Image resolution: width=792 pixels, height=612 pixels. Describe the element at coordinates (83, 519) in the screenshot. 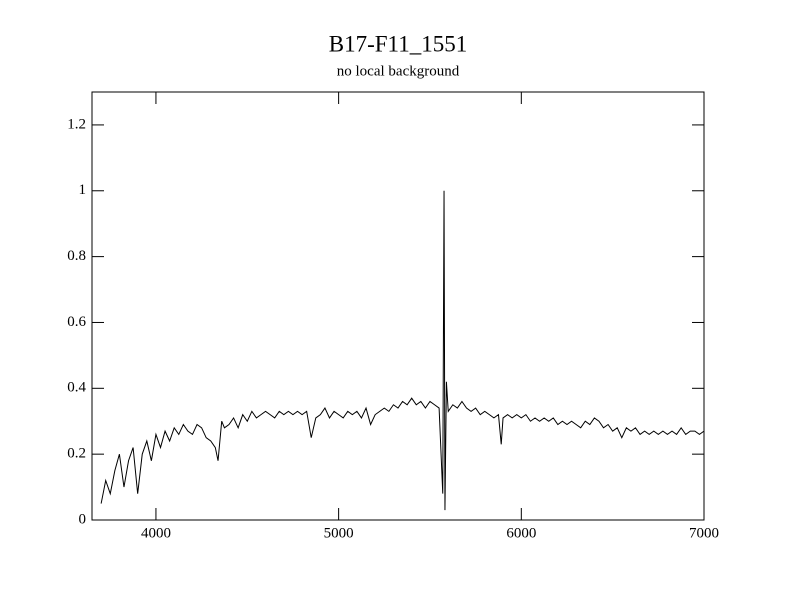

I see `y-tick-label: 0` at that location.